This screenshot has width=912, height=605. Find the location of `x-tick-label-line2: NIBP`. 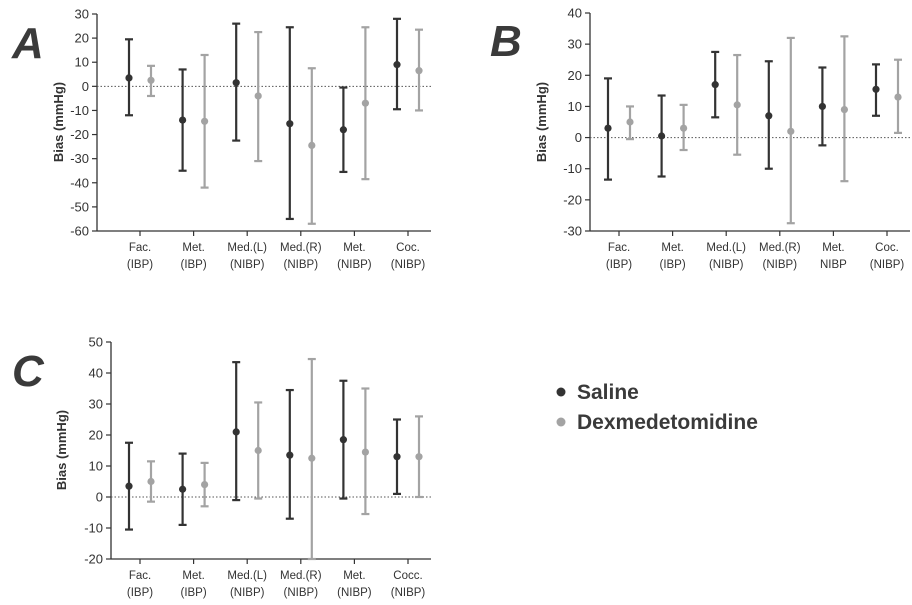

x-tick-label-line2: NIBP is located at coordinates (833, 265).